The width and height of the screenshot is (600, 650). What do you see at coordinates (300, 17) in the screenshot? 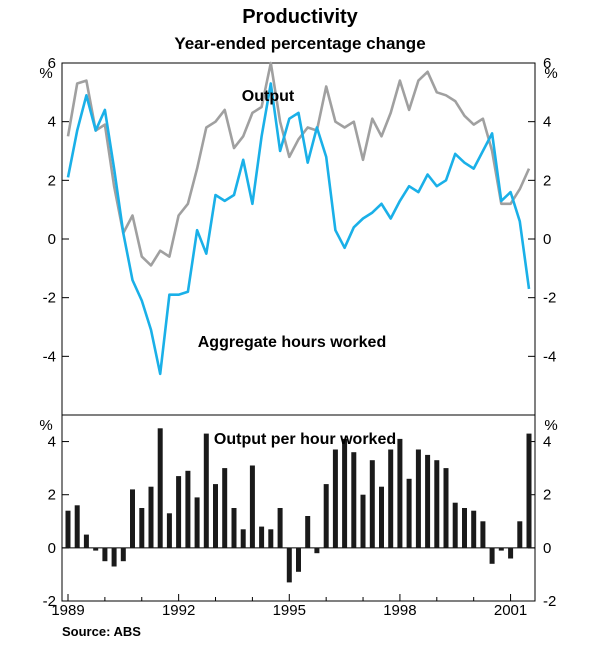
I see `chart-title: Productivity` at bounding box center [300, 17].